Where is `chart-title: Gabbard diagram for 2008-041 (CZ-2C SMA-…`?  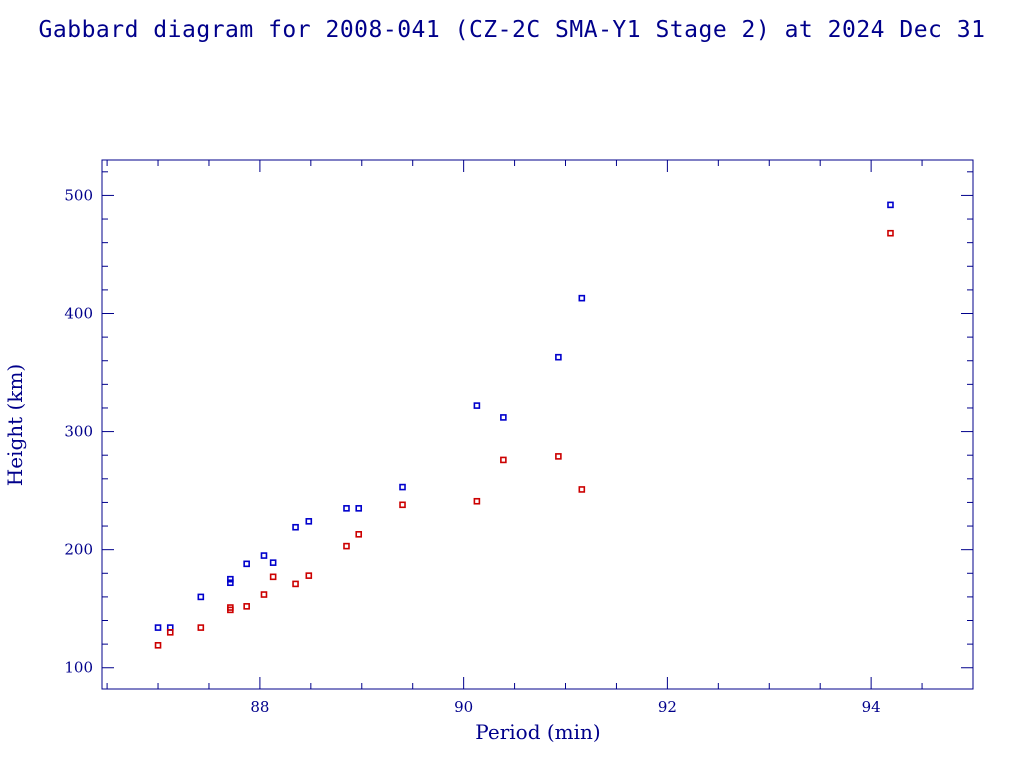 chart-title: Gabbard diagram for 2008-041 (CZ-2C SMA-… is located at coordinates (512, 30).